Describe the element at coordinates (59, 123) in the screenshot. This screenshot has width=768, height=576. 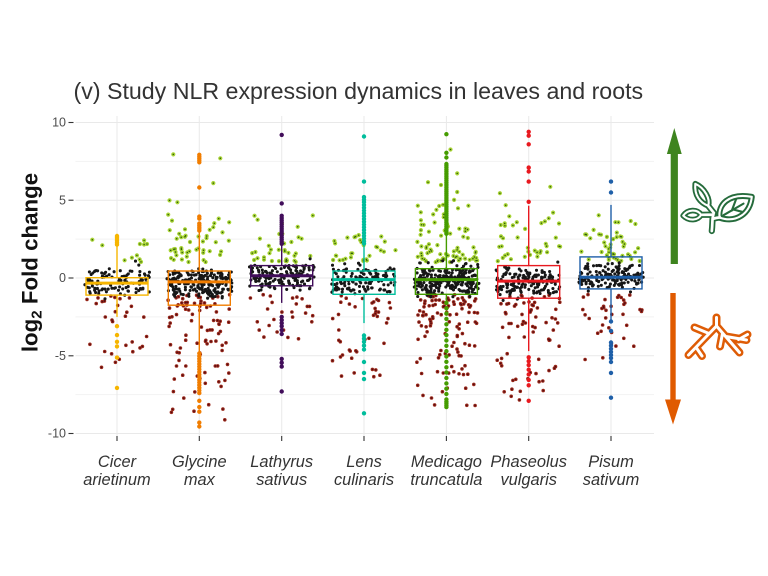
I see `svg-text: 10` at that location.